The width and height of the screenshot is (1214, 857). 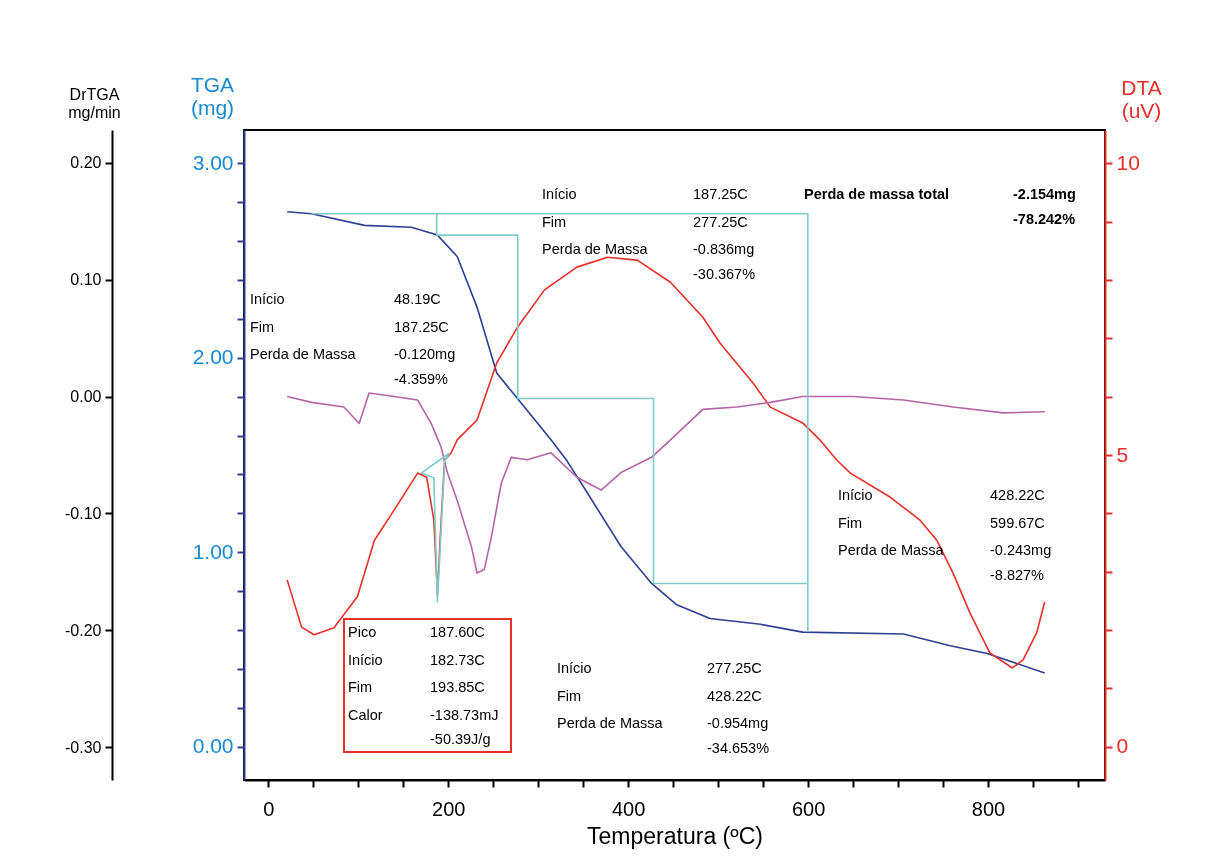 What do you see at coordinates (269, 808) in the screenshot?
I see `x-tick-label: 0` at bounding box center [269, 808].